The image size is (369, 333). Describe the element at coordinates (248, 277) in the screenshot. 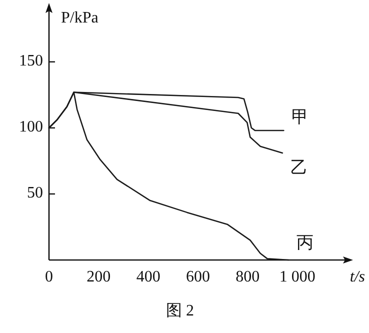

I see `xtick: 800` at that location.